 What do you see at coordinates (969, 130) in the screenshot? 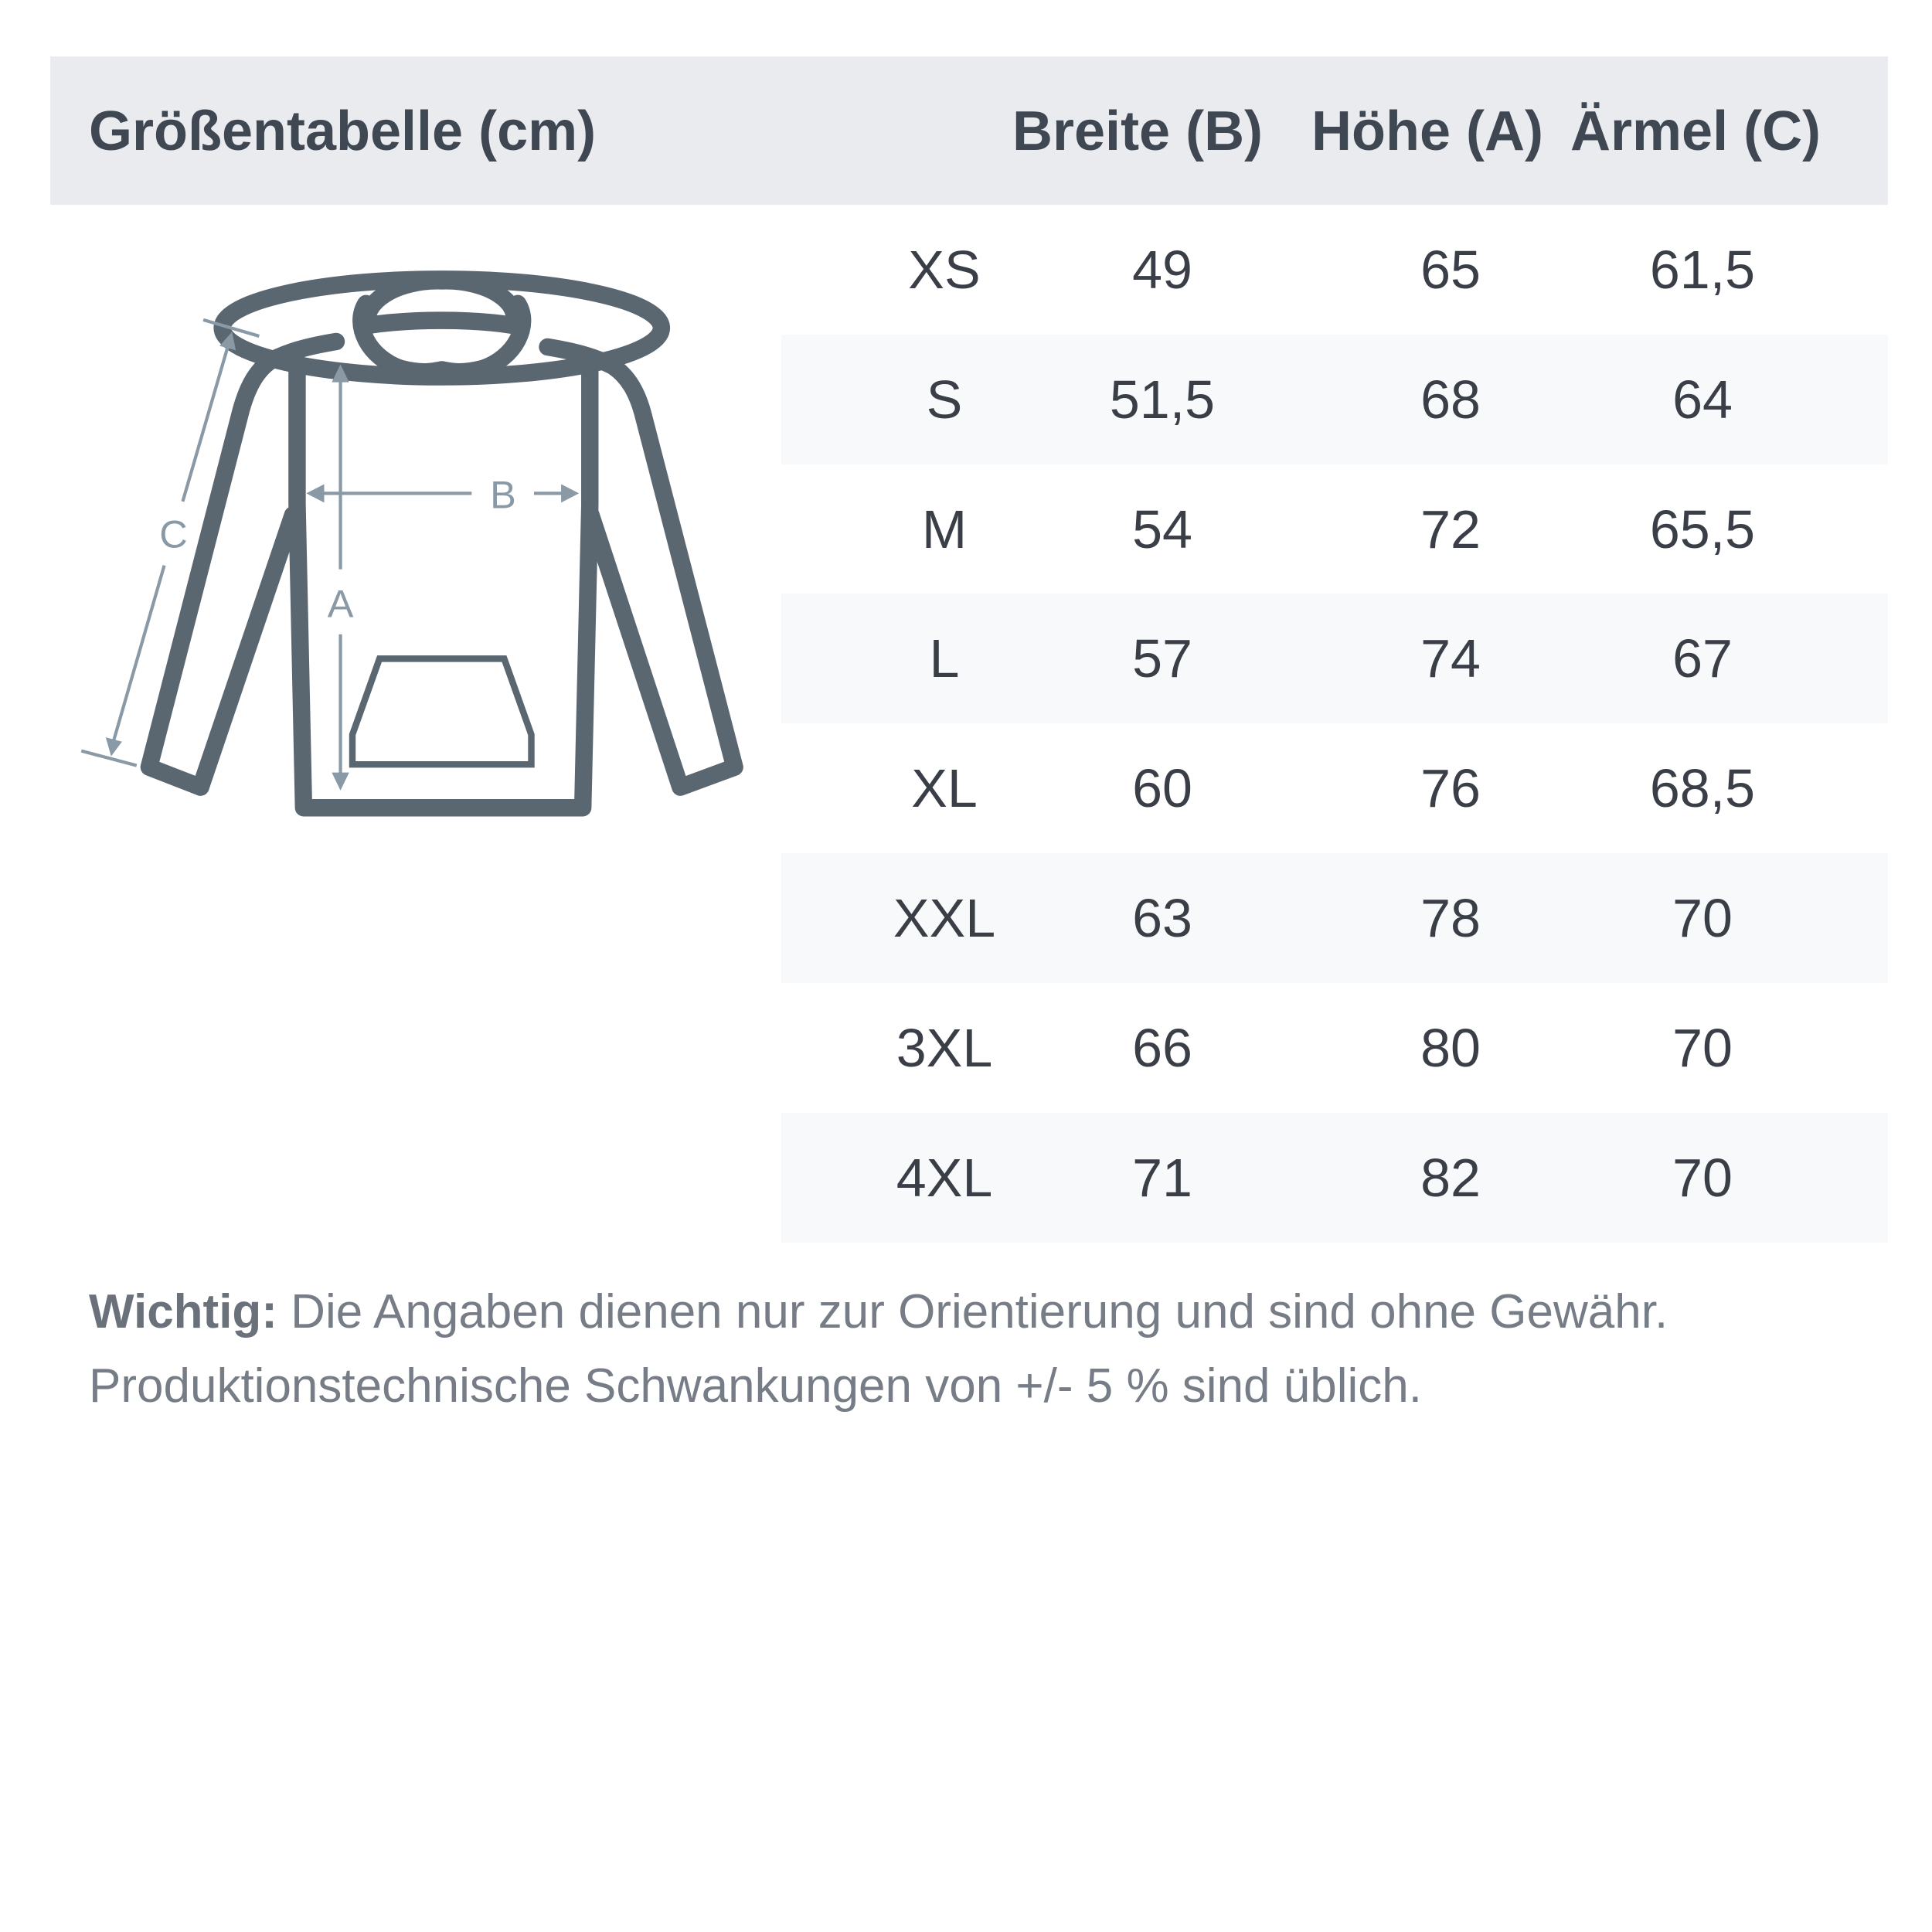
I see `table-header-band` at bounding box center [969, 130].